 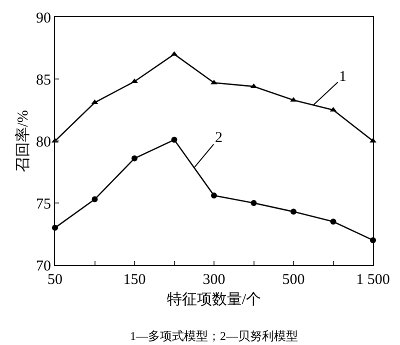 What do you see at coordinates (293, 280) in the screenshot?
I see `x-tick-label: 500` at bounding box center [293, 280].